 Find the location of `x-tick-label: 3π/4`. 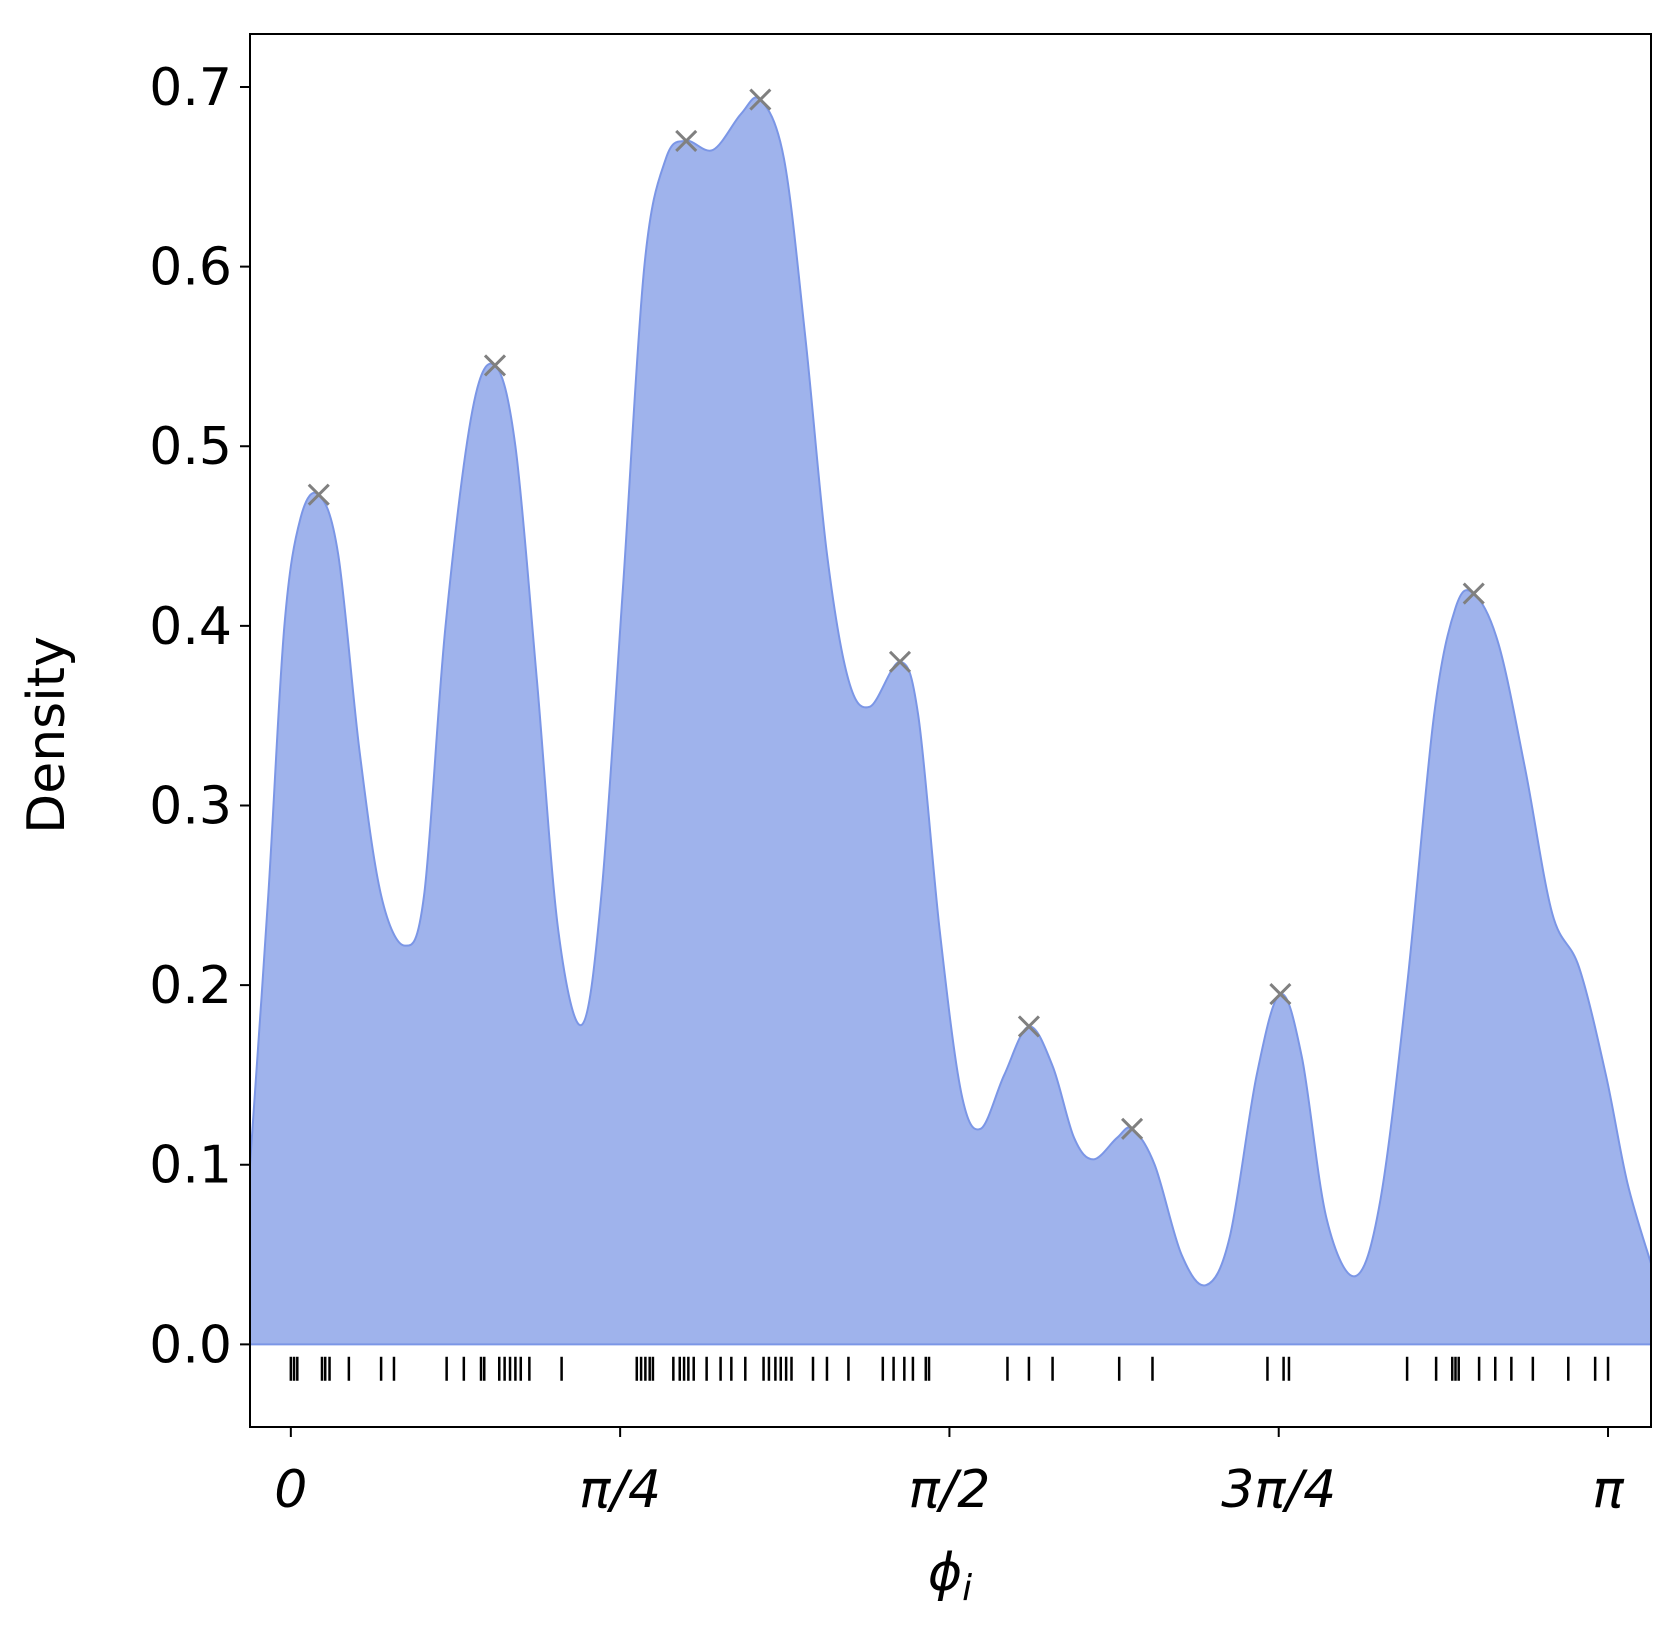

x-tick-label: 3π/4 is located at coordinates (1278, 1490).